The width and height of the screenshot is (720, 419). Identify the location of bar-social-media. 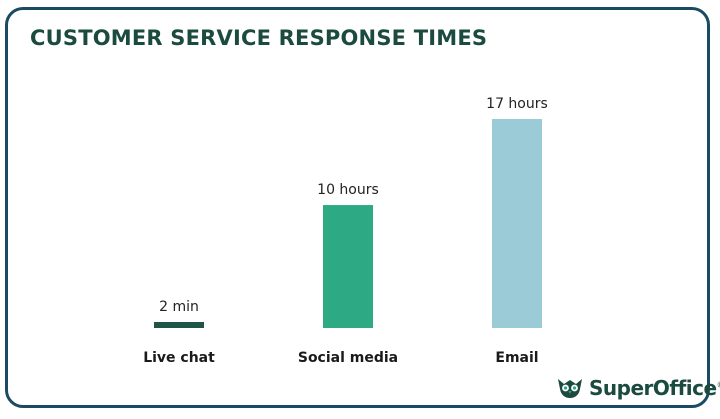
(348, 266).